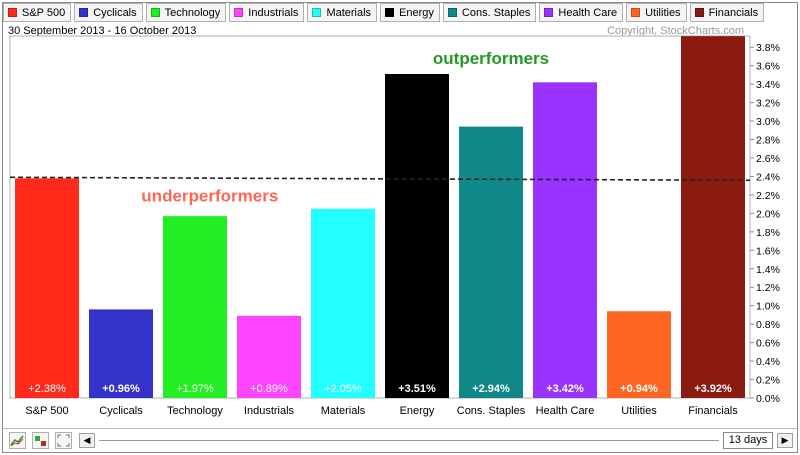 The image size is (800, 455). Describe the element at coordinates (102, 31) in the screenshot. I see `date-range: 30 September 2013 - 16 October 2013` at that location.